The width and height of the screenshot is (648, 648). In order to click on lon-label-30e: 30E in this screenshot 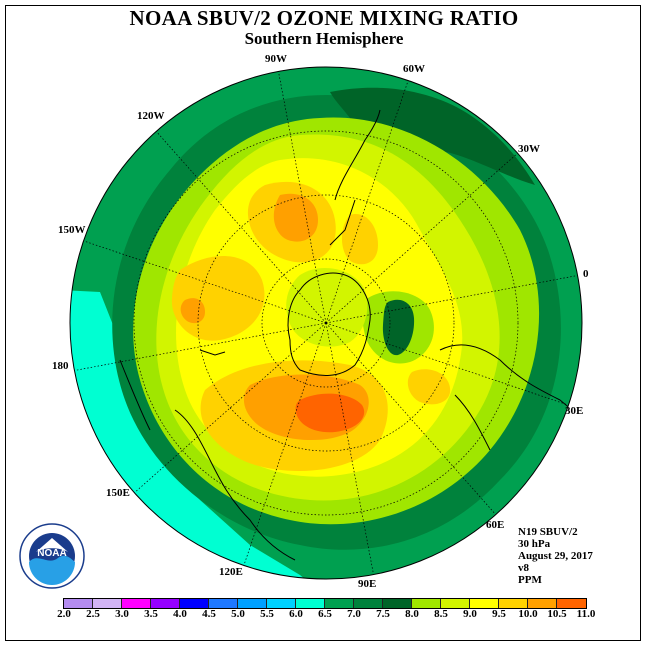, I will do `click(574, 411)`.